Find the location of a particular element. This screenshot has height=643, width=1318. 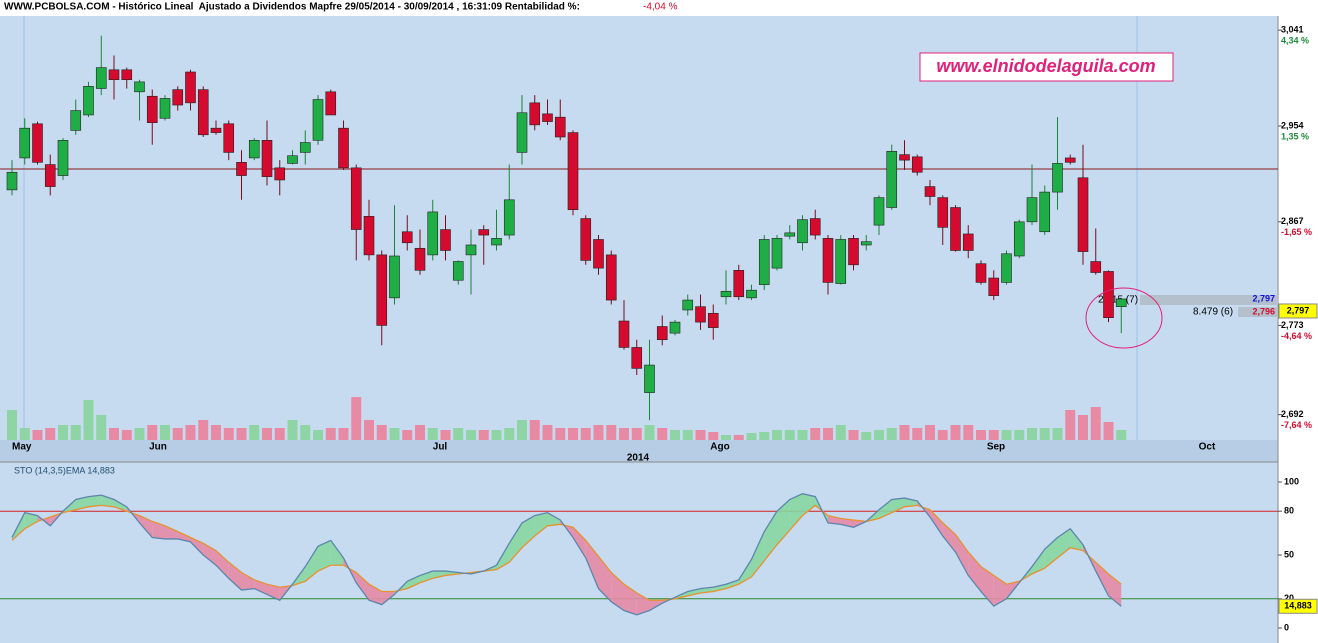

stoch-d-line is located at coordinates (566, 552).